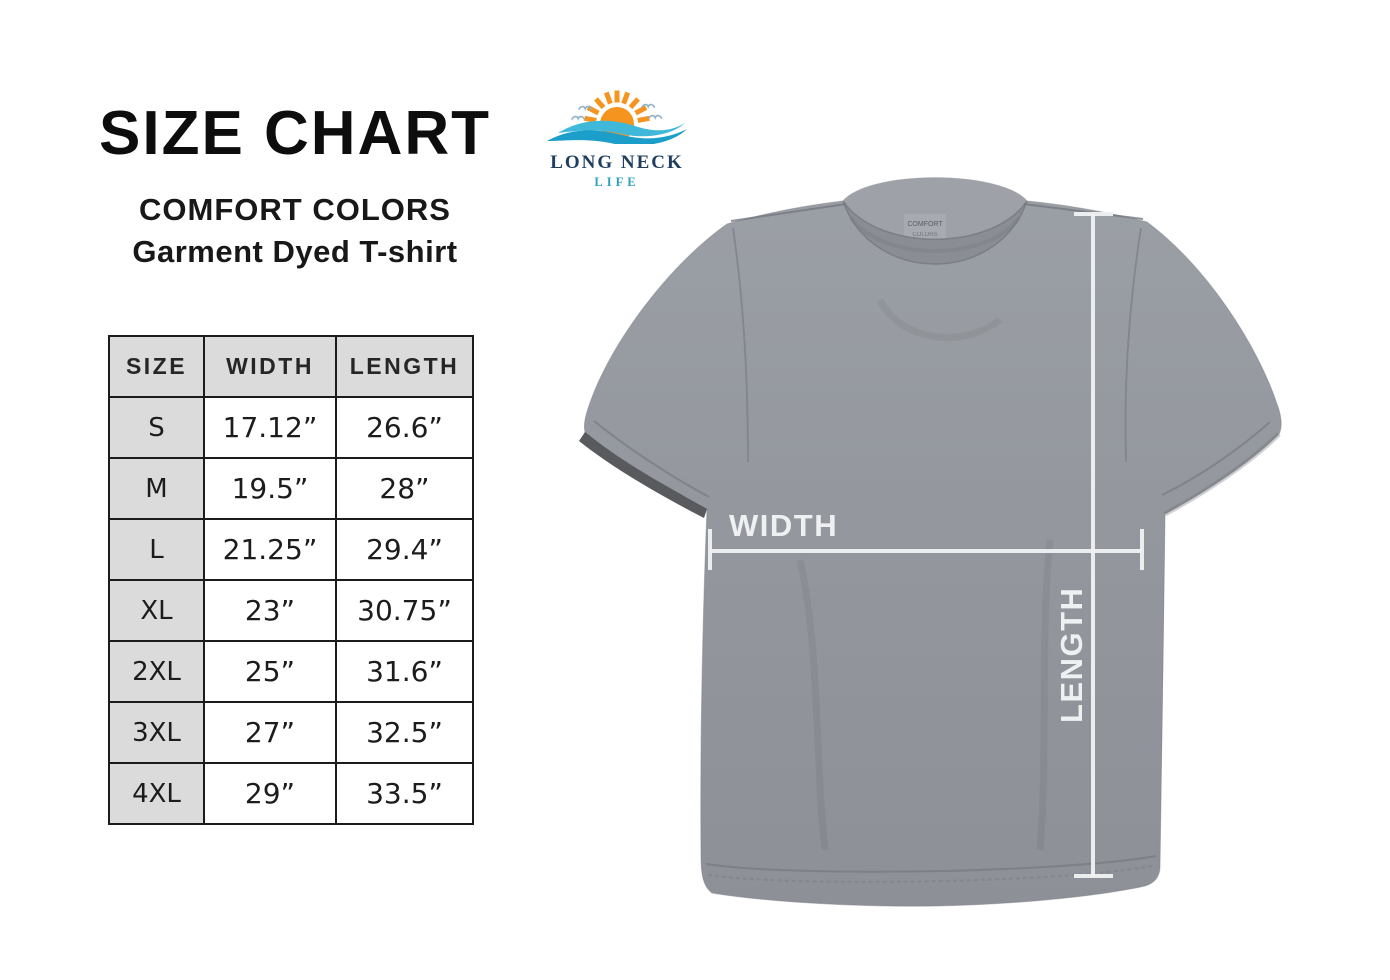 The width and height of the screenshot is (1390, 980). What do you see at coordinates (271, 550) in the screenshot?
I see `row-width-value: 21.25”` at bounding box center [271, 550].